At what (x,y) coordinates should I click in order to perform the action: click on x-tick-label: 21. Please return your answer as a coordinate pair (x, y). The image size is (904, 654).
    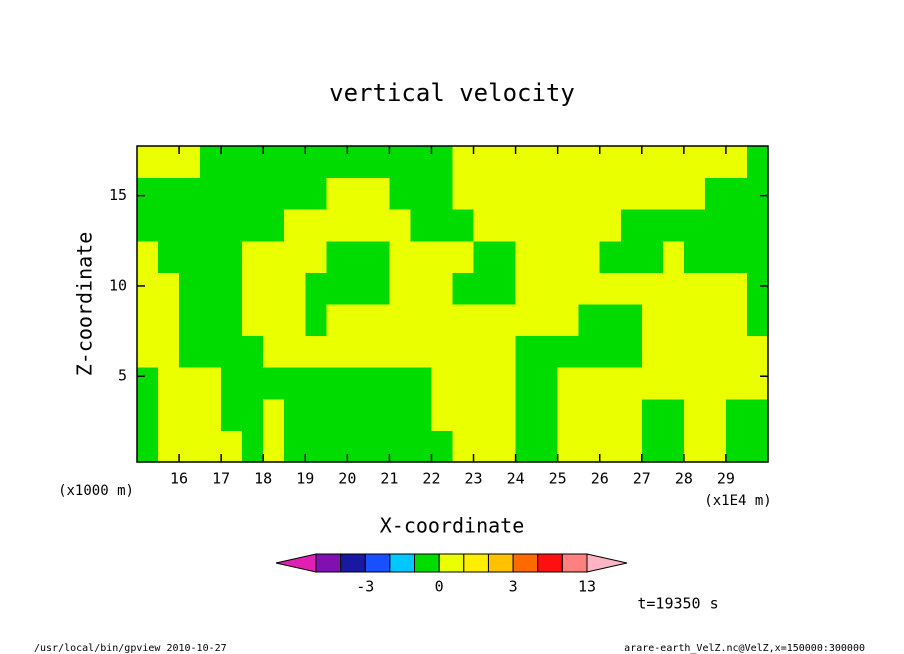
    Looking at the image, I should click on (389, 479).